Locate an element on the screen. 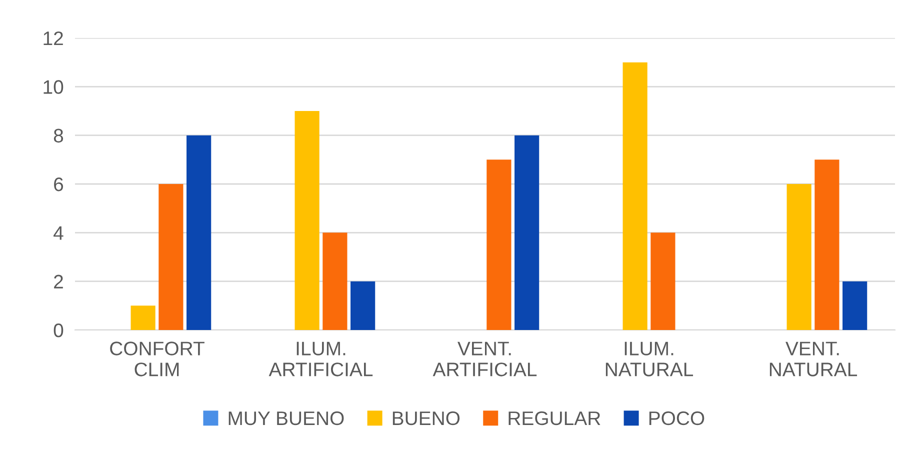 The width and height of the screenshot is (909, 451). legend-label: REGULAR is located at coordinates (554, 418).